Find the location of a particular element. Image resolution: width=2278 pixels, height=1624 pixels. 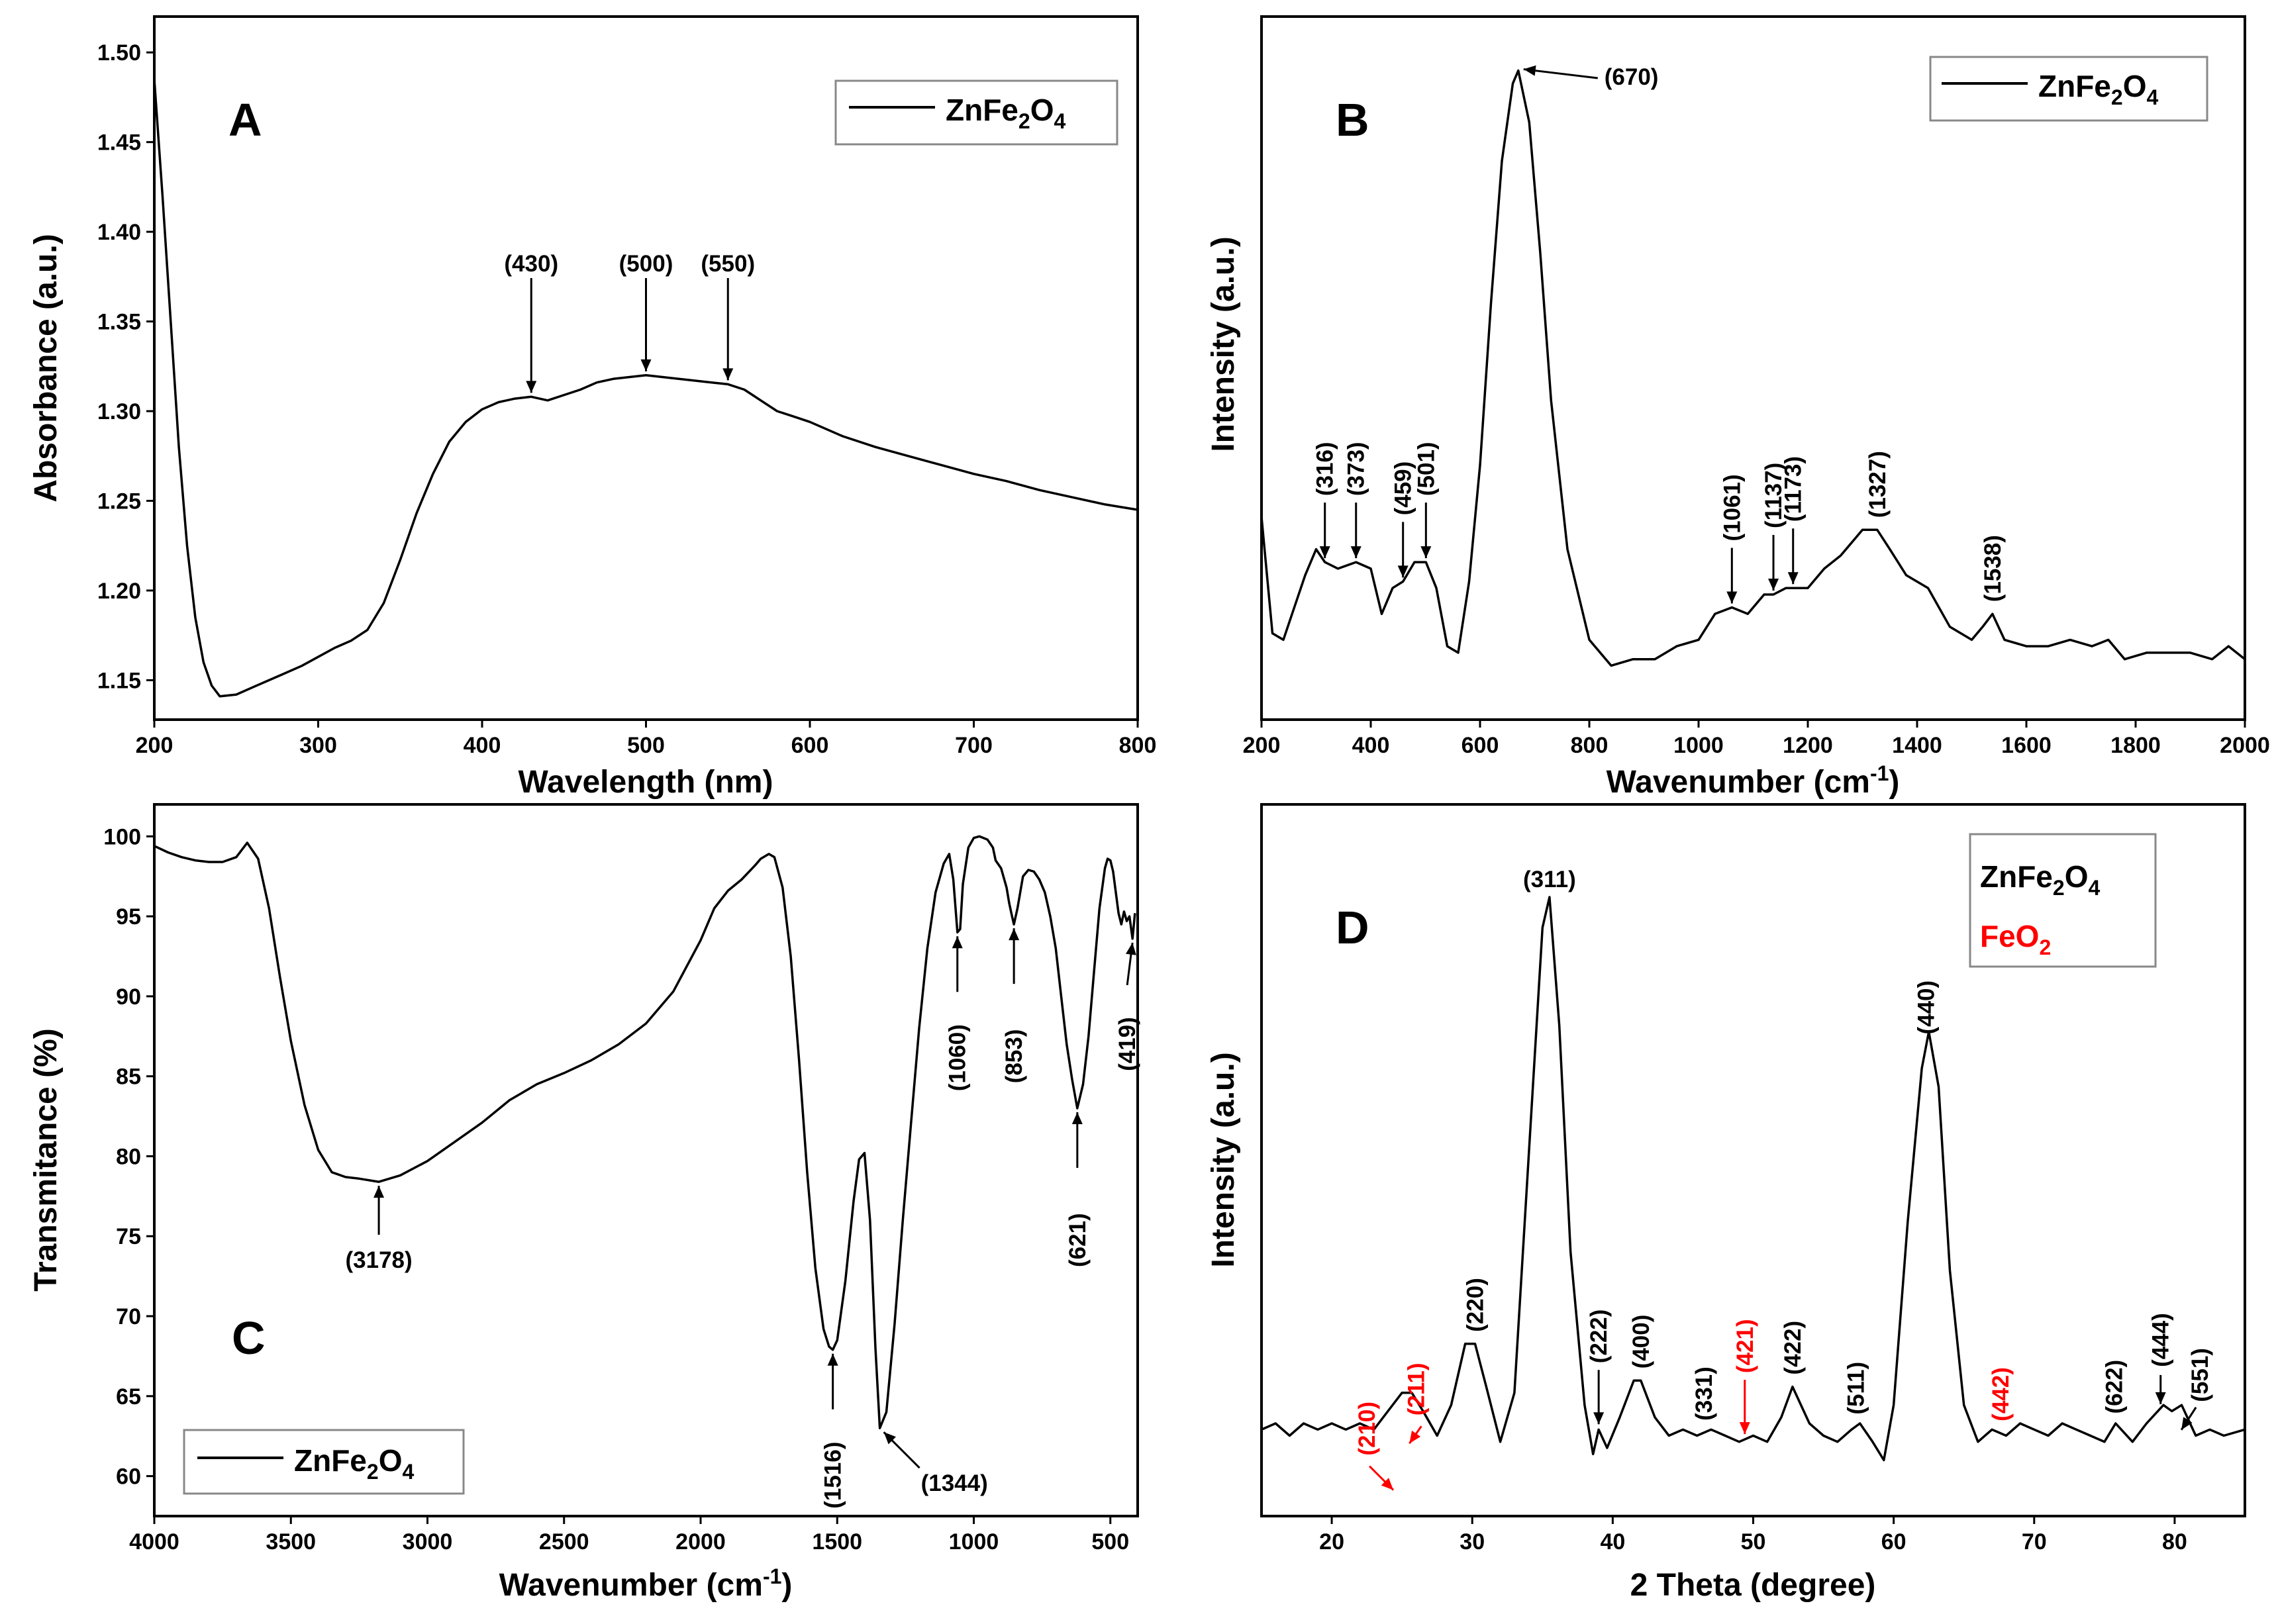

panel-d-x-tick-label: 80 is located at coordinates (2174, 1541).